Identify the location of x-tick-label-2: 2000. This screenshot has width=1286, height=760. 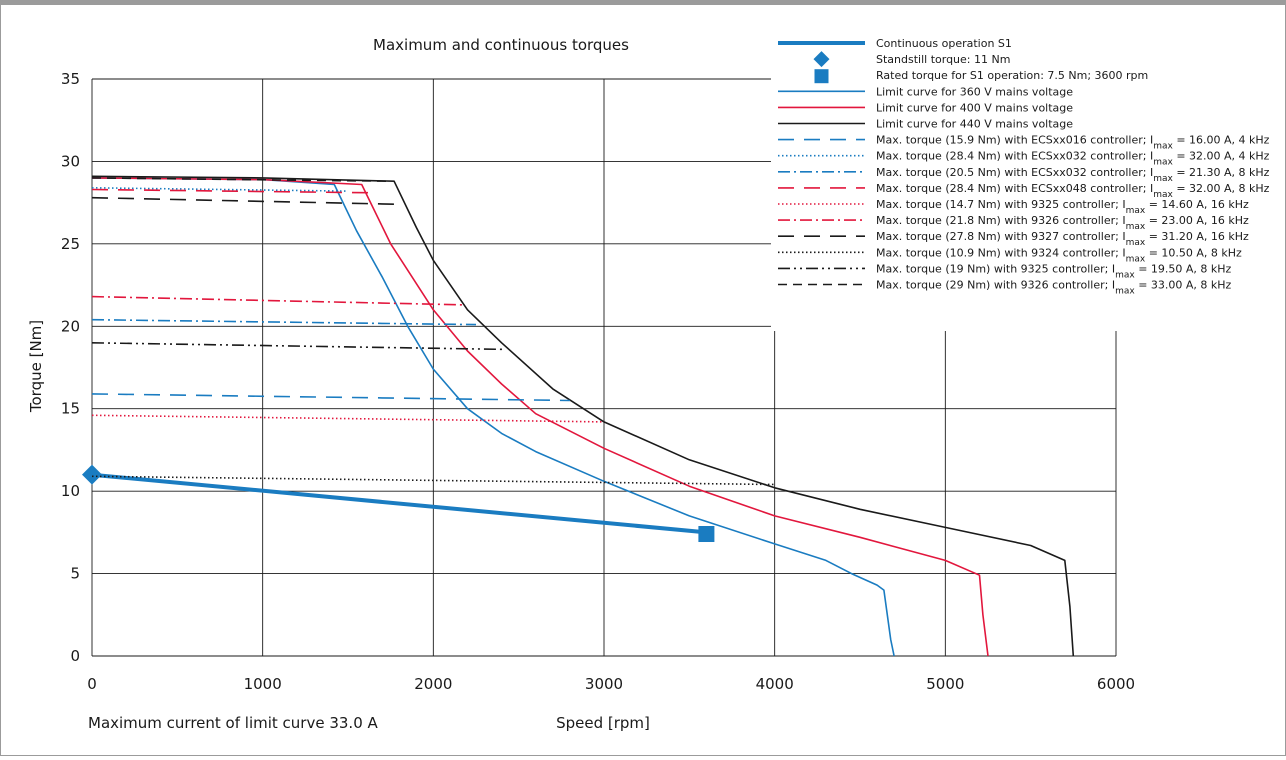
(433, 684).